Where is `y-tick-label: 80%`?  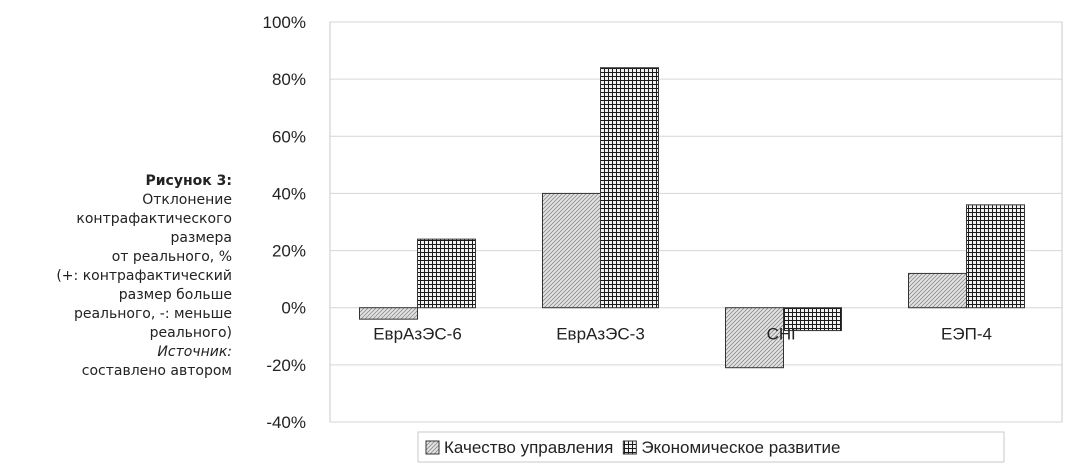
y-tick-label: 80% is located at coordinates (289, 79).